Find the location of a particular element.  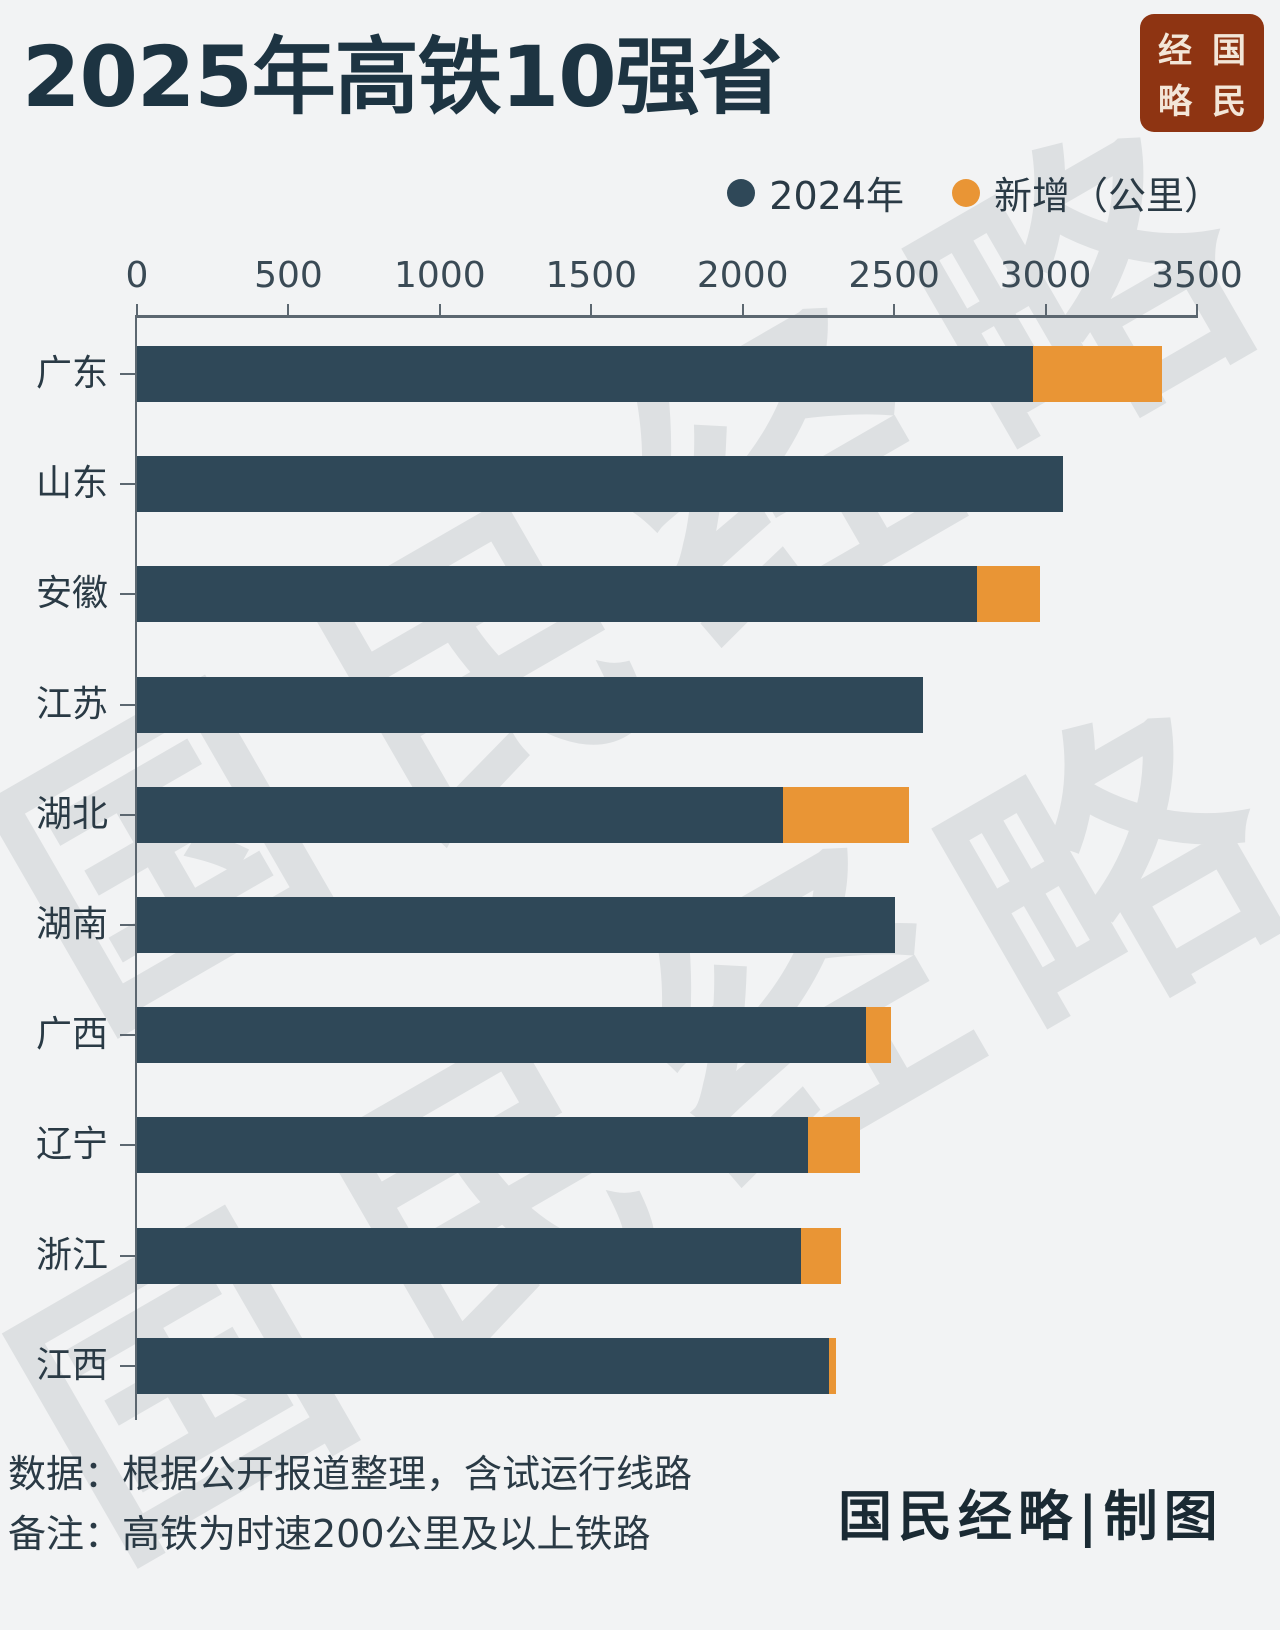

x-tick-label: 1500 is located at coordinates (591, 275).